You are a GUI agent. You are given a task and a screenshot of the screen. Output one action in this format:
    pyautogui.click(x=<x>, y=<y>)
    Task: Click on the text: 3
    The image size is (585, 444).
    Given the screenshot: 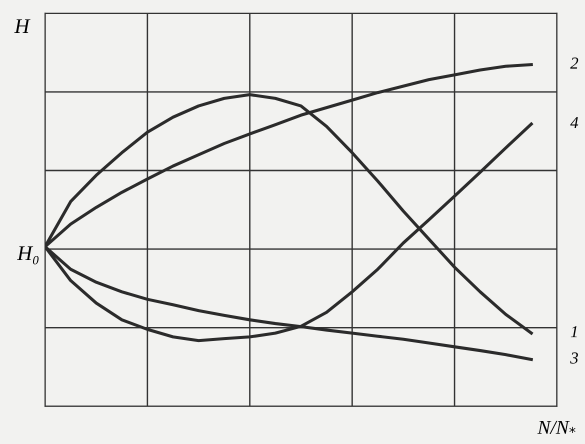 What is the action you would take?
    pyautogui.click(x=574, y=358)
    